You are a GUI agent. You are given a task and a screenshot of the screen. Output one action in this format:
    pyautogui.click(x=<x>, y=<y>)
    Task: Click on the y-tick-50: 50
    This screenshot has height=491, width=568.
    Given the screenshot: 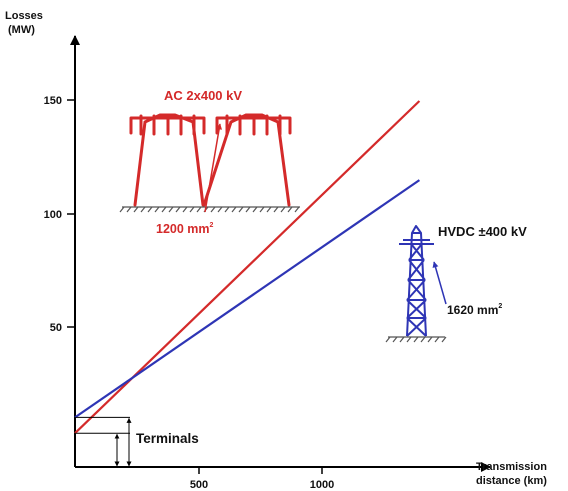 What is the action you would take?
    pyautogui.click(x=62, y=328)
    